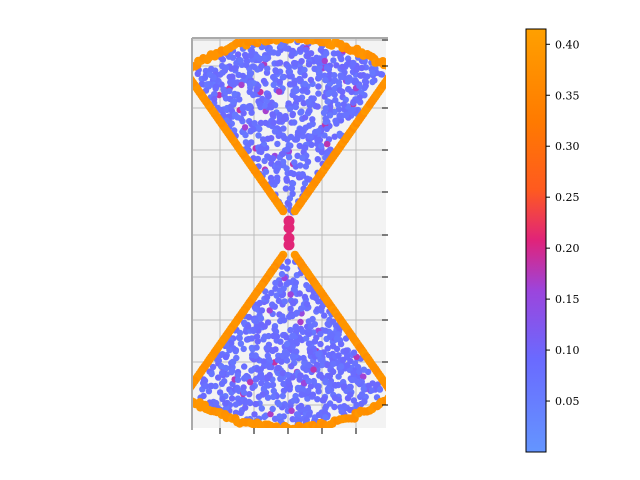 The width and height of the screenshot is (640, 480). What do you see at coordinates (552, 240) in the screenshot?
I see `colorbar: 0.05 0.10 0.15 0.20 0.25 0.30 0.35 0.40` at bounding box center [552, 240].